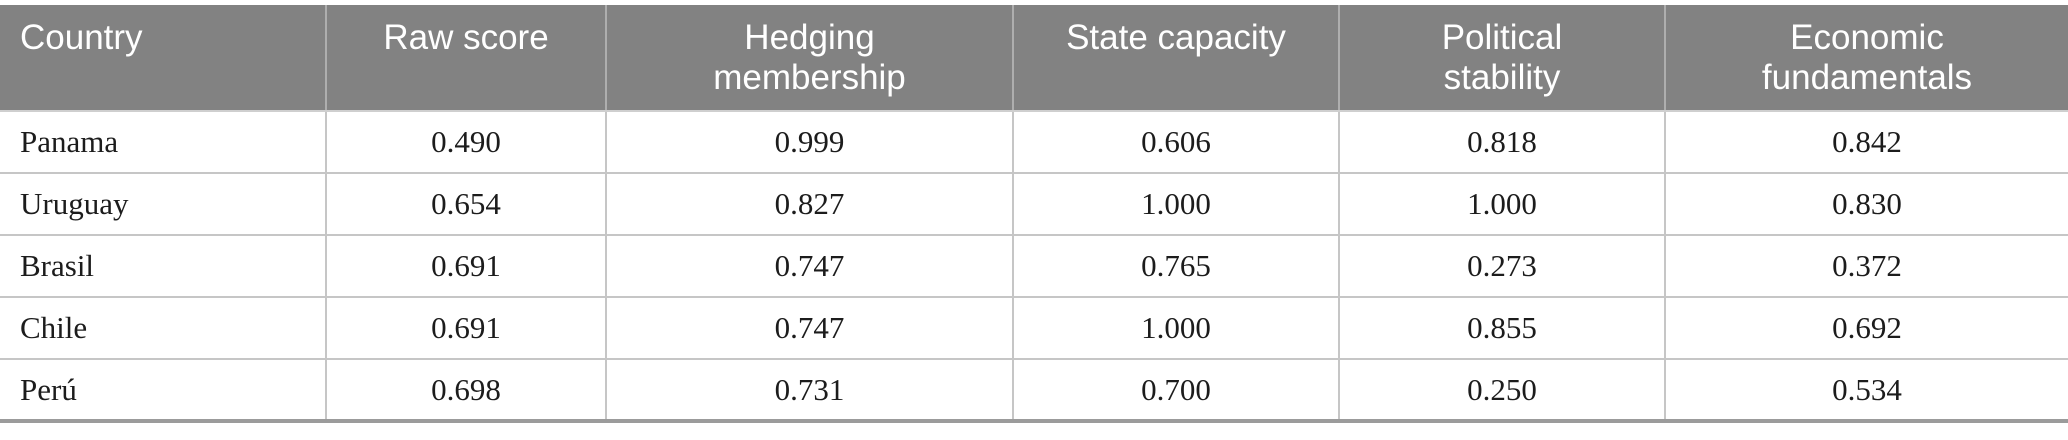  Describe the element at coordinates (1866, 328) in the screenshot. I see `cell-economic-fundamentals: 0.692` at that location.